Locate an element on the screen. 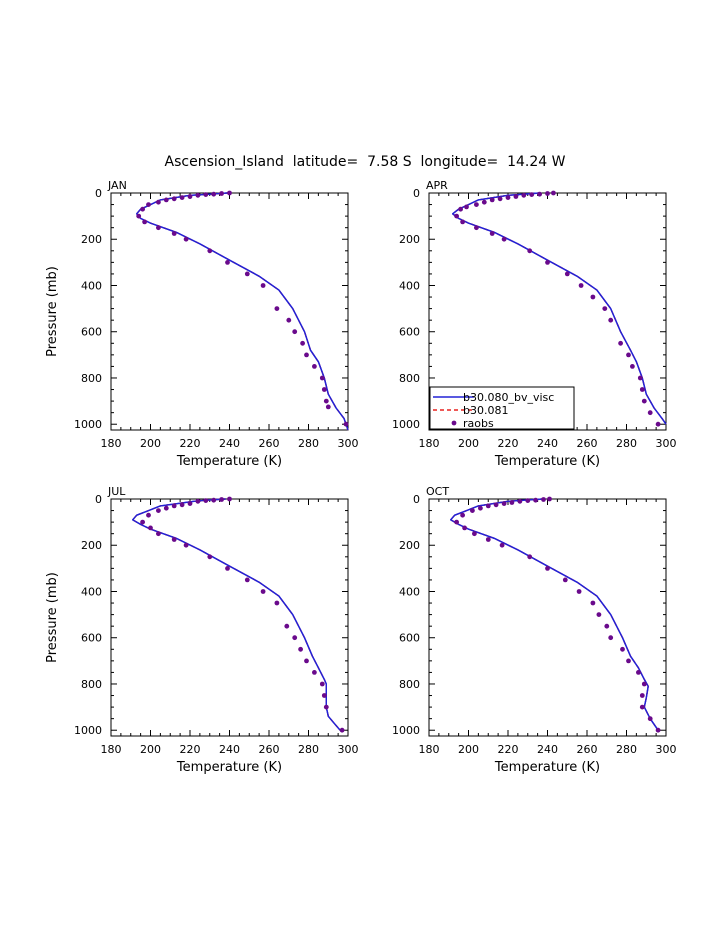 The width and height of the screenshot is (723, 935). panel-label: JAN is located at coordinates (117, 185).